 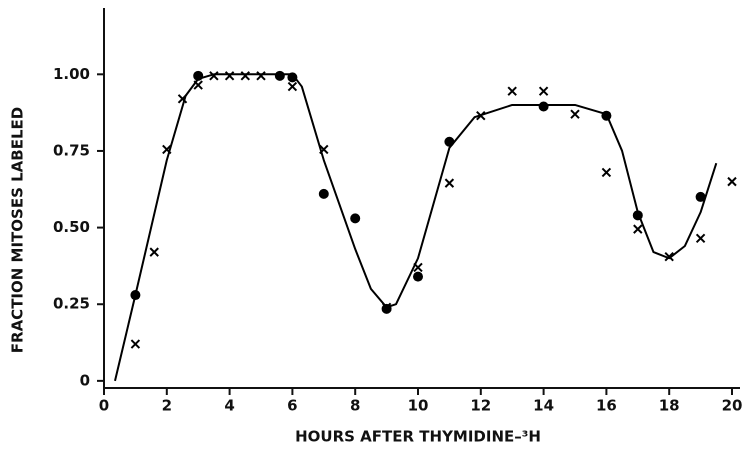 I want to click on y-tick-label: 1.00, so click(x=71, y=74).